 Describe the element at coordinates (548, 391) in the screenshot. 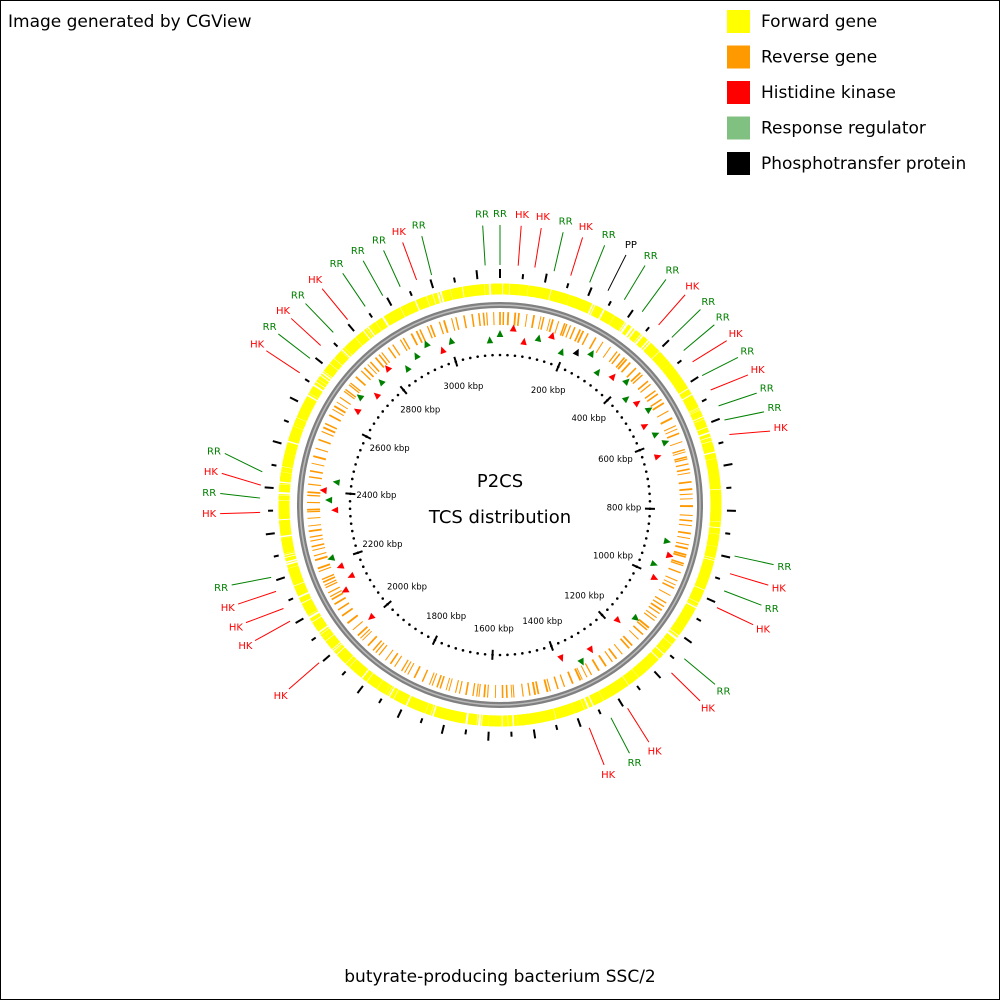

I see `scale-tick-label: 200 kbp` at that location.